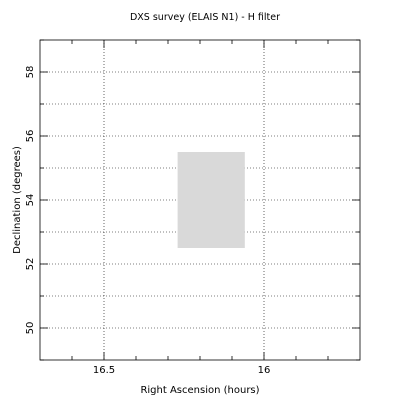 The width and height of the screenshot is (400, 400). Describe the element at coordinates (205, 17) in the screenshot. I see `chart-title: DXS survey (ELAIS N1) - H filter` at that location.